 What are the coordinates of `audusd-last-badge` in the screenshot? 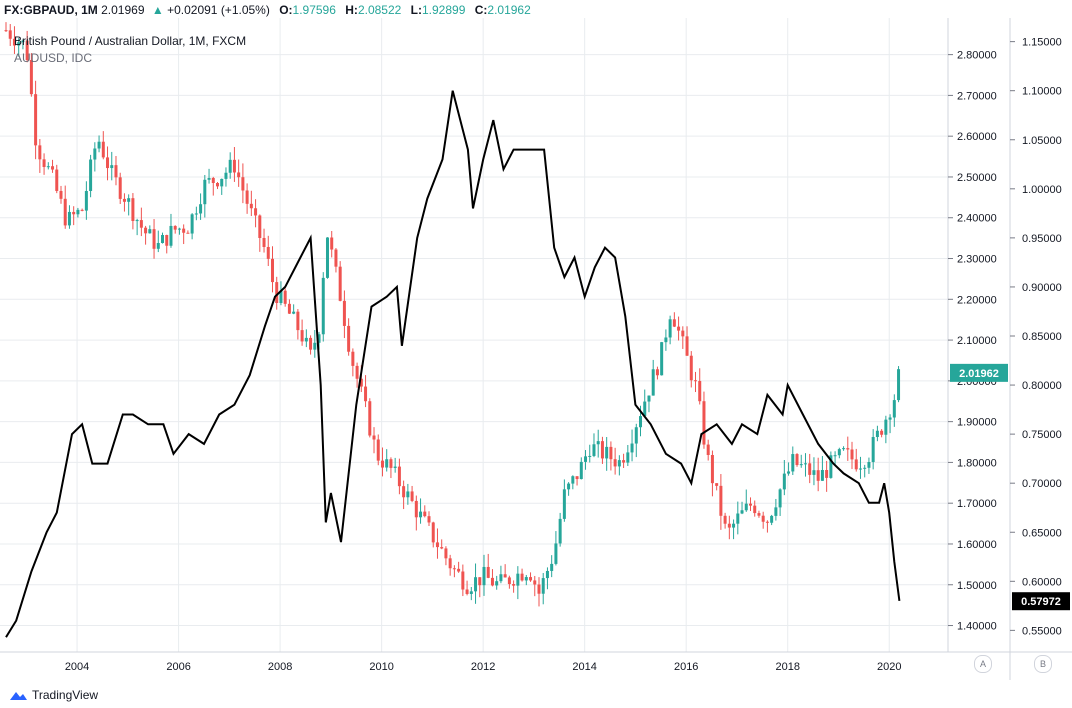 It's located at (1041, 601).